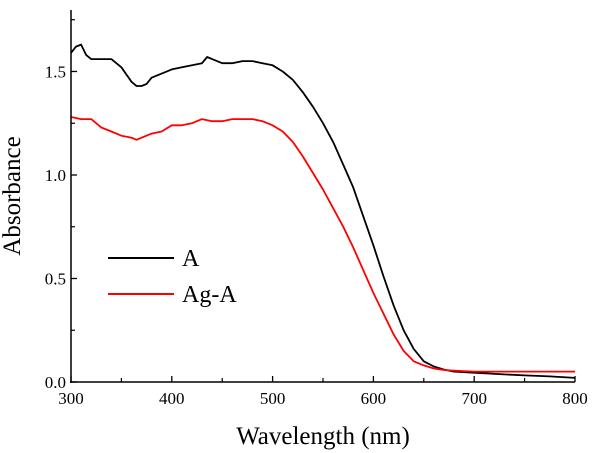 This screenshot has width=600, height=453. I want to click on legend: A Ag-A, so click(172, 277).